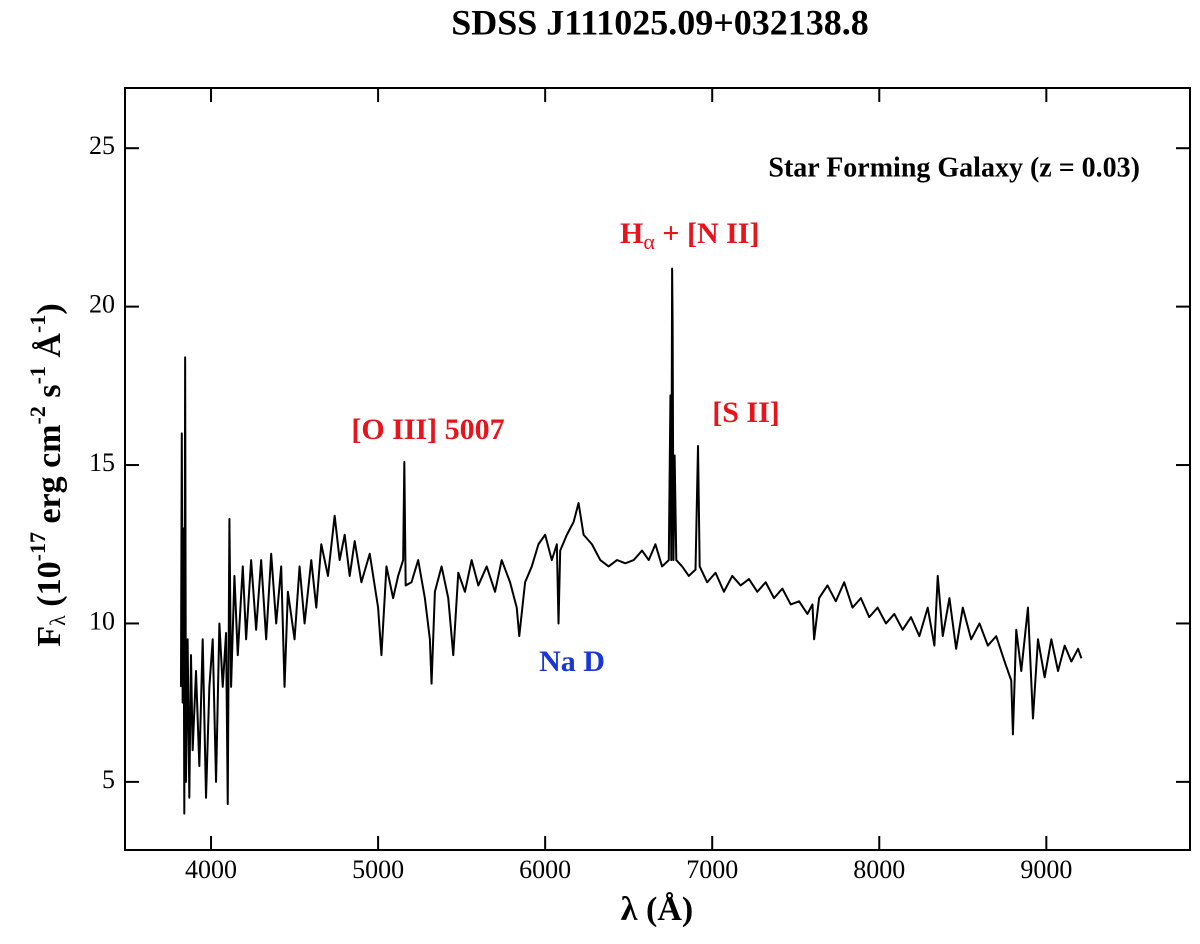 The image size is (1200, 944). Describe the element at coordinates (211, 869) in the screenshot. I see `x-tick-label: 4000` at that location.